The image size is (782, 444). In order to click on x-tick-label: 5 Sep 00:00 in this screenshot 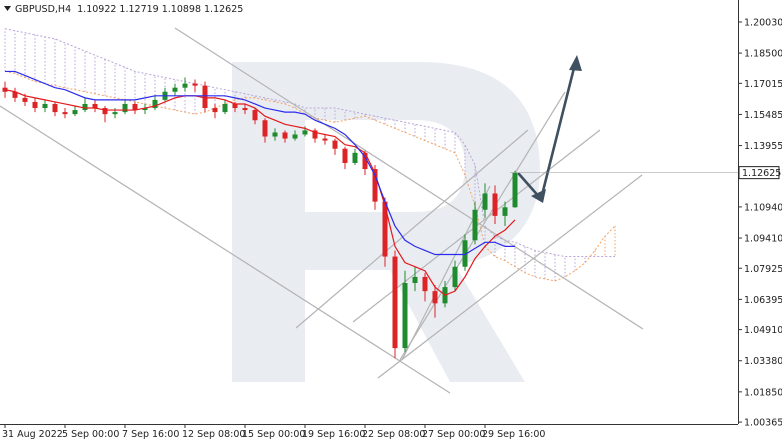, I will do `click(90, 434)`.